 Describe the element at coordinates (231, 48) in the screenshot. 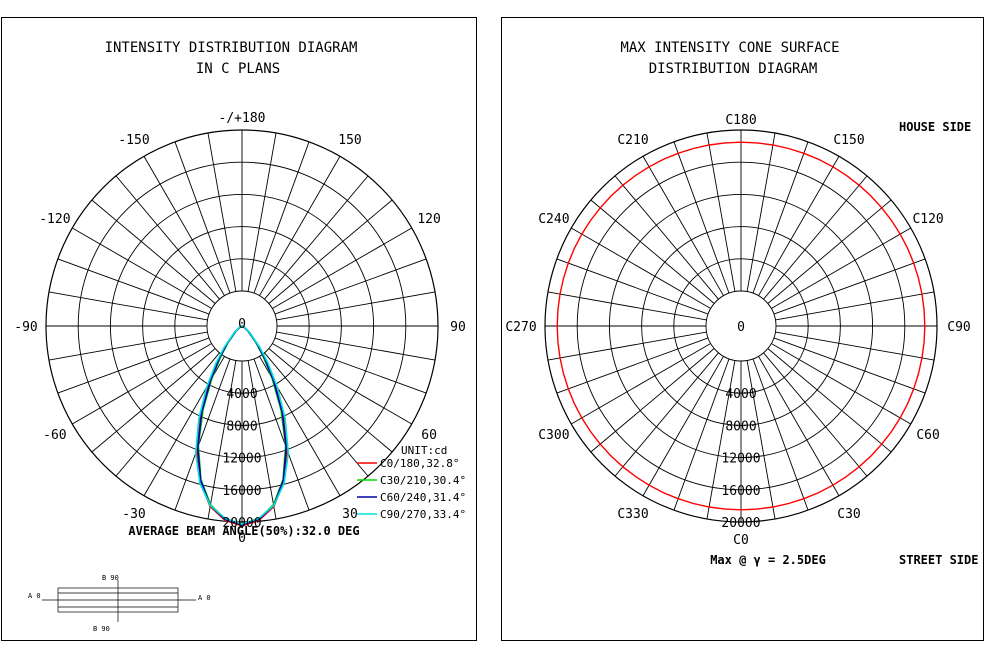

I see `left-title-line1: INTENSITY DISTRIBUTION DIAGRAM` at that location.